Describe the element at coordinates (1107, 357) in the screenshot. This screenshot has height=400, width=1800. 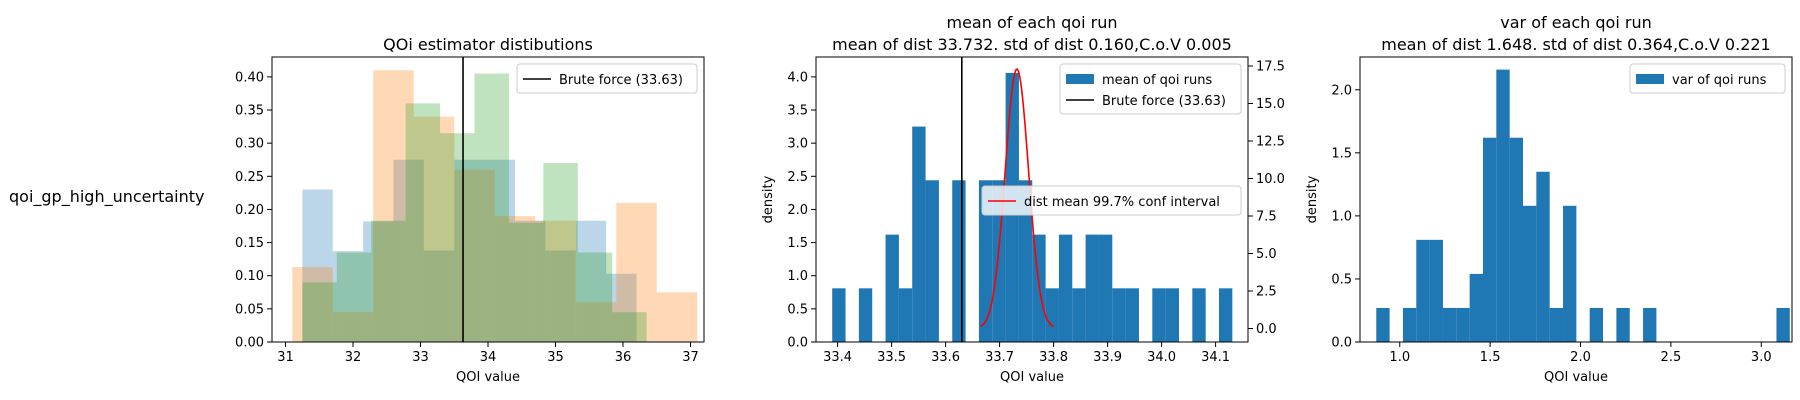
I see `panel2-xtick-label: 33.9` at that location.